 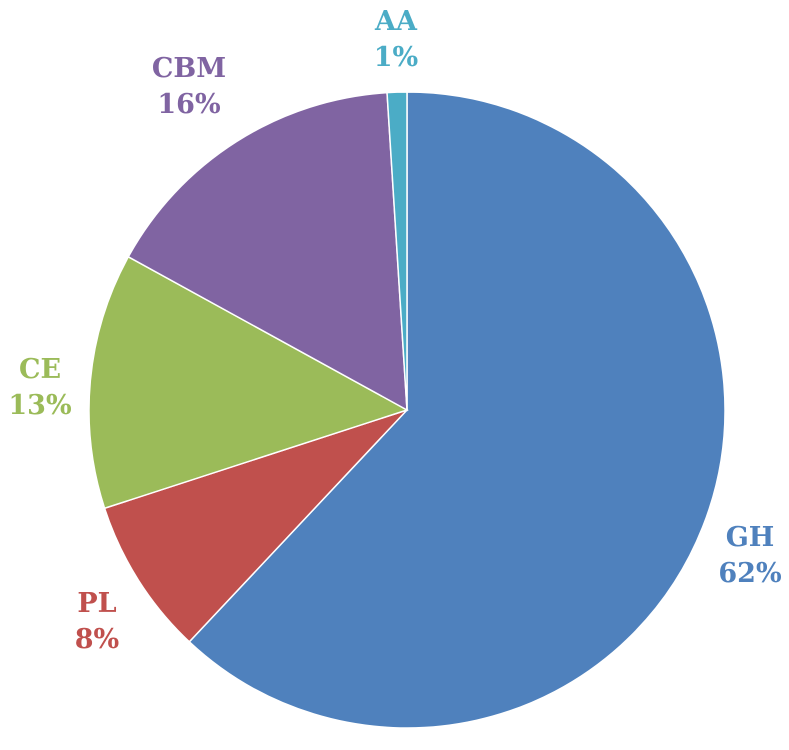 I want to click on slice-percent-label-gh: 62%, so click(x=749, y=573).